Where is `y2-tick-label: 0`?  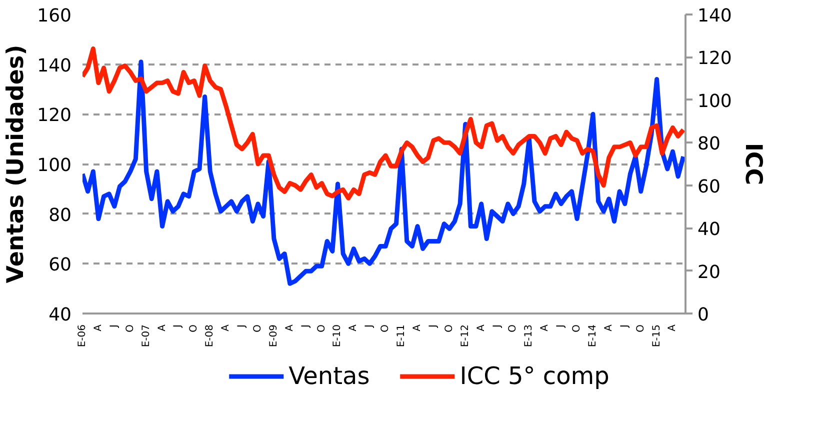
y2-tick-label: 0 is located at coordinates (703, 315).